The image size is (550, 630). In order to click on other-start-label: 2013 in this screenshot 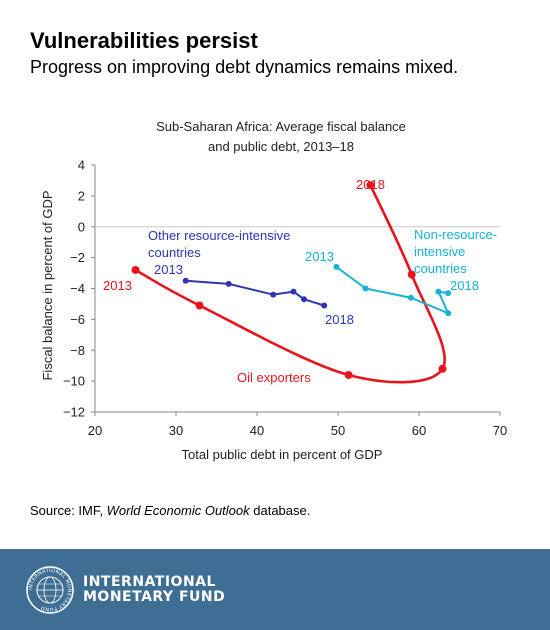, I will do `click(168, 269)`.